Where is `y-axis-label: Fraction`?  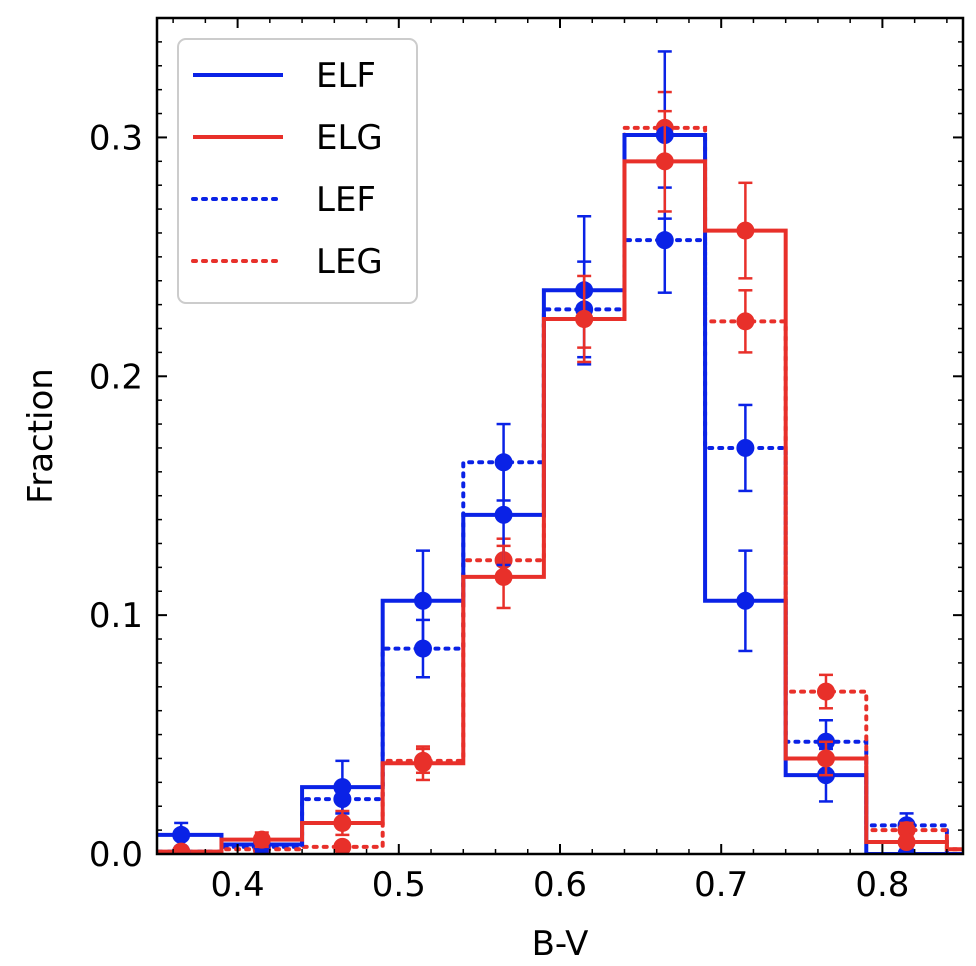 y-axis-label: Fraction is located at coordinates (41, 436).